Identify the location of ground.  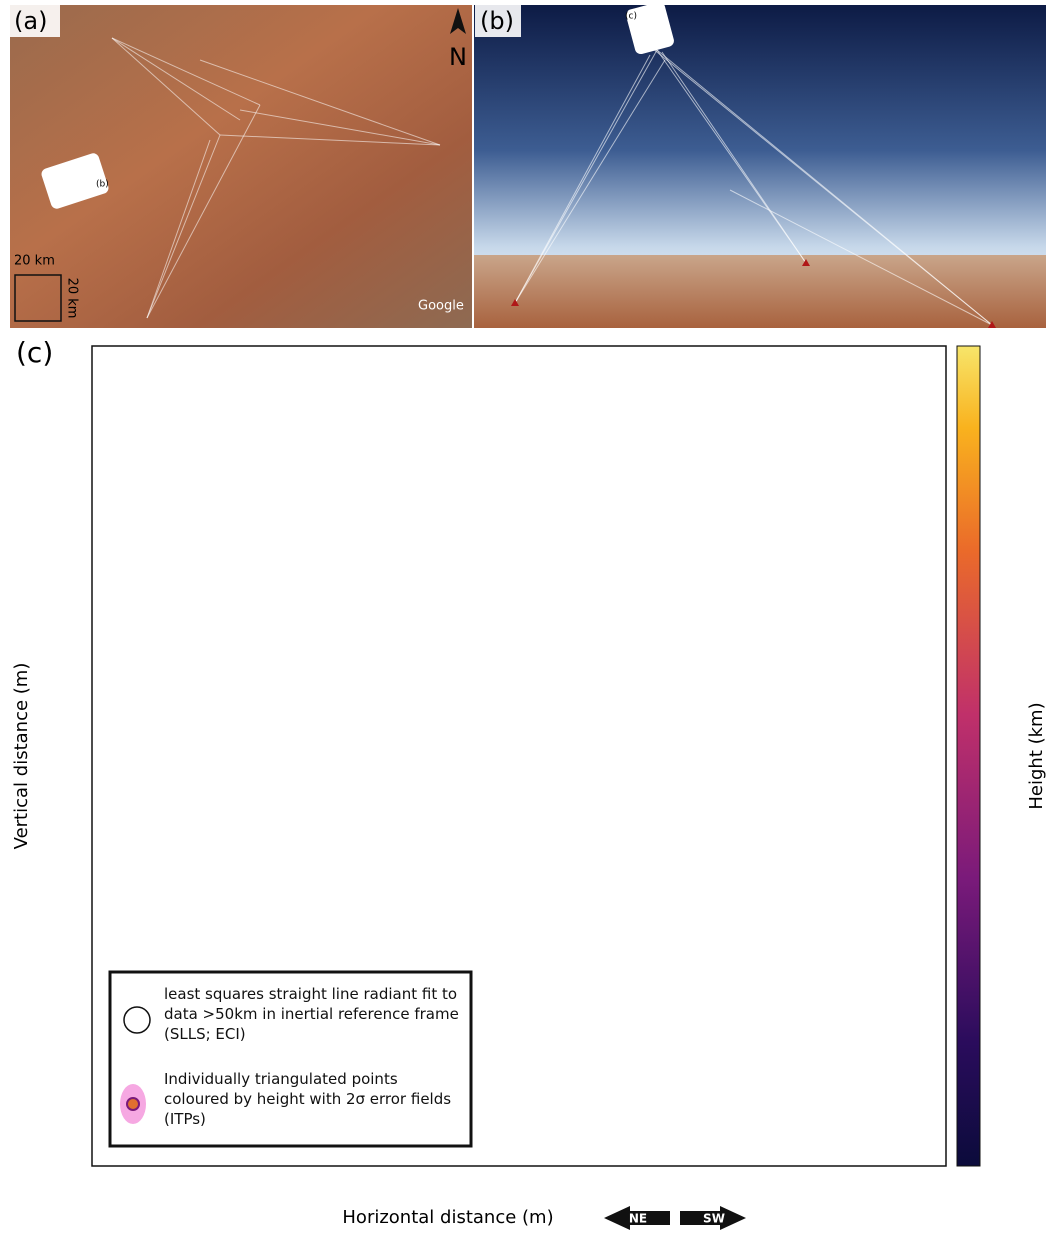
(760, 291).